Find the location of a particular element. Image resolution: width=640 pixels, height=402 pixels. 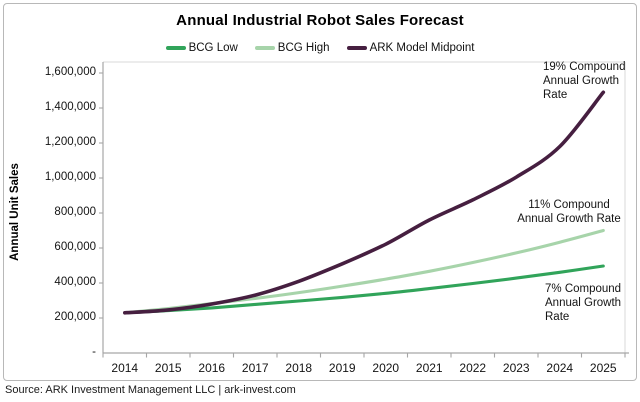

x-tick-label: 2016 is located at coordinates (212, 368).